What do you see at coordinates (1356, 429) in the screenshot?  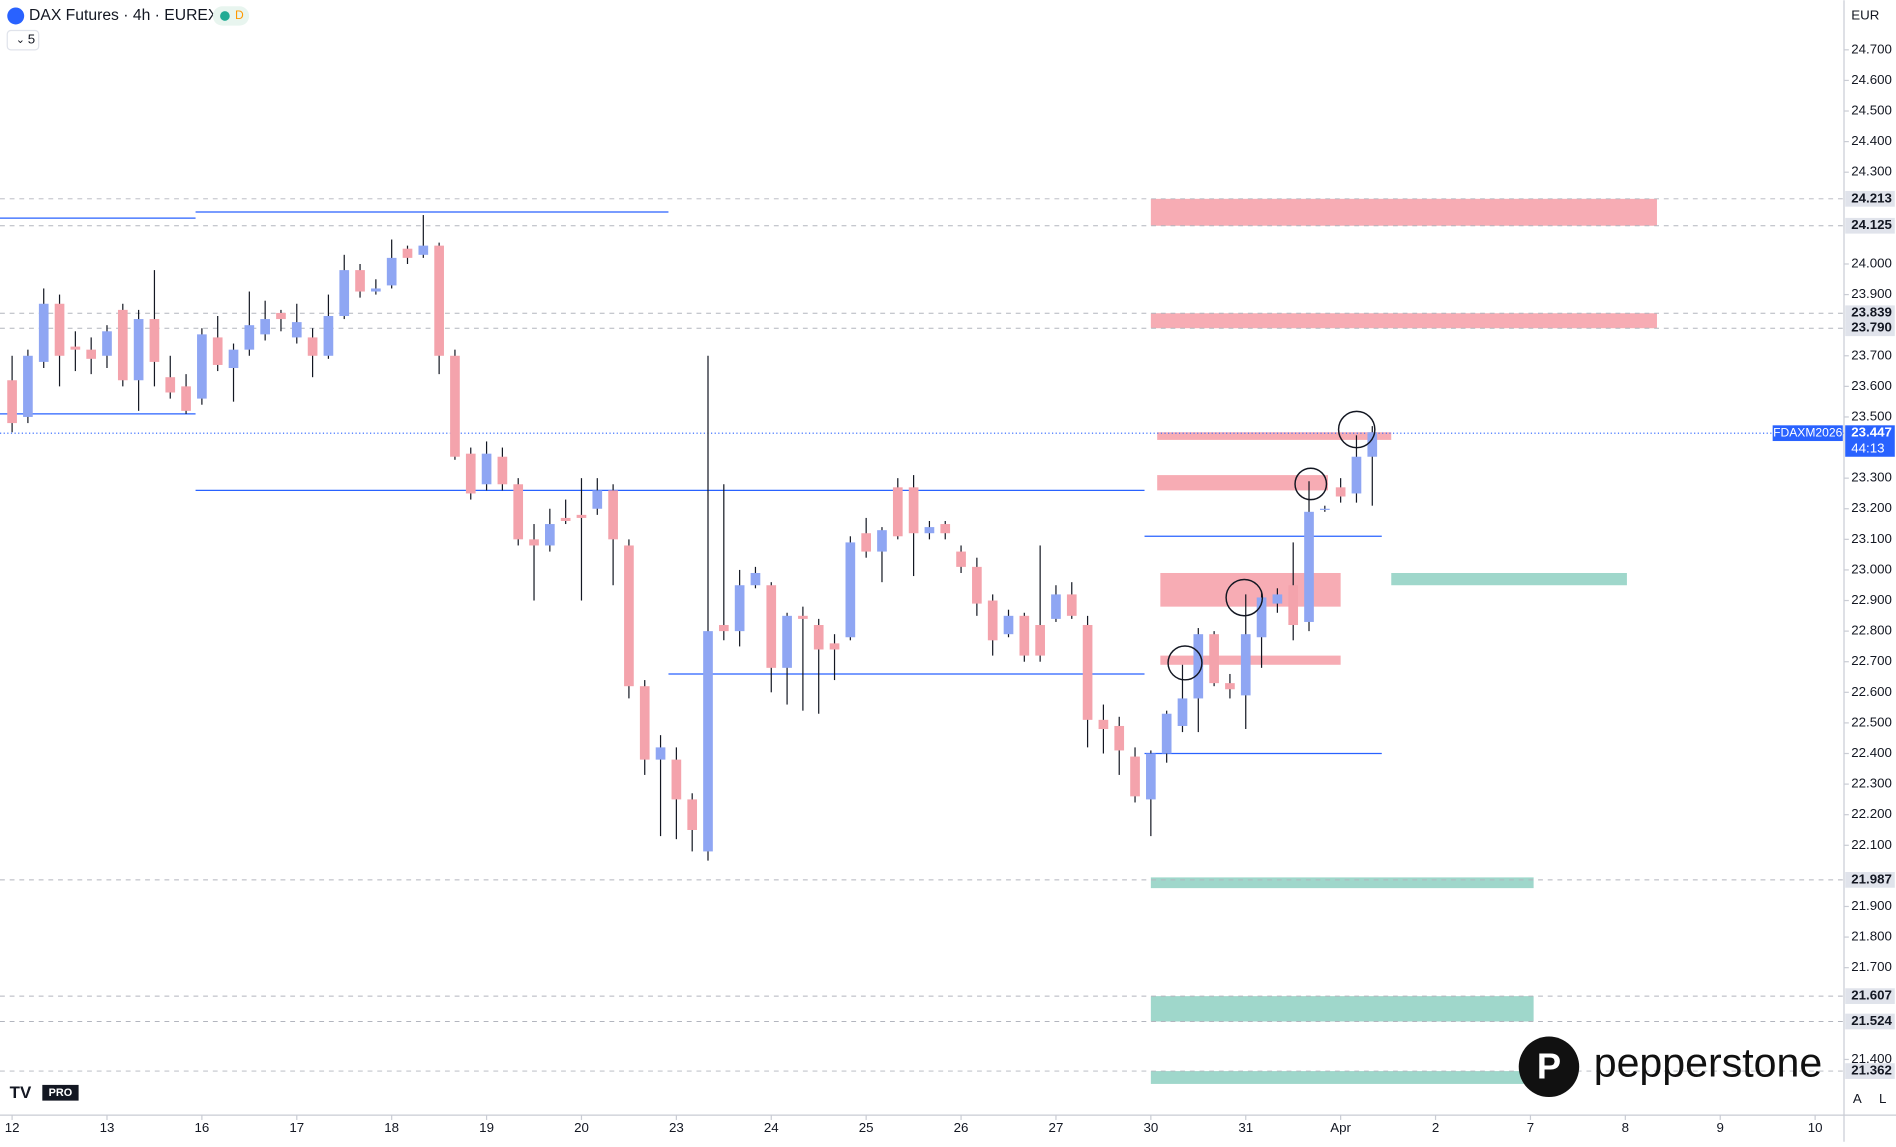 I see `circle` at bounding box center [1356, 429].